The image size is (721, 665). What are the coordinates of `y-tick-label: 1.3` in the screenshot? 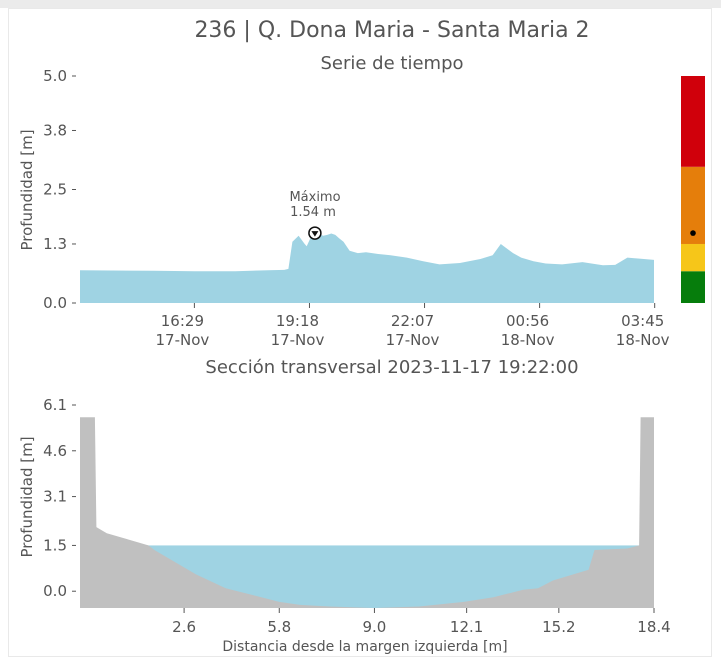 It's located at (55, 244).